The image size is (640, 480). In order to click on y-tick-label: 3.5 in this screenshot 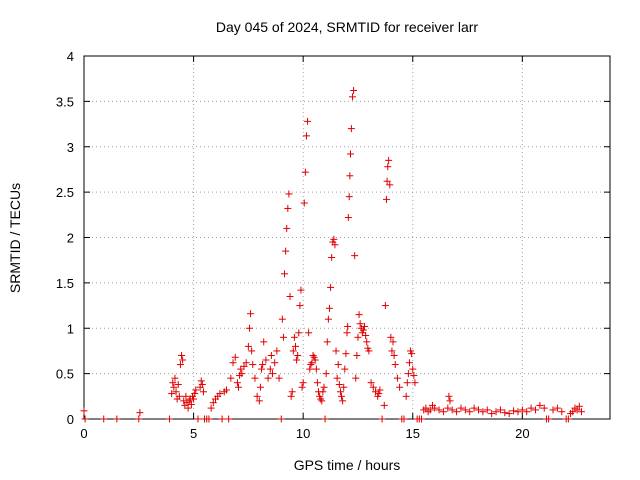, I will do `click(65, 101)`.